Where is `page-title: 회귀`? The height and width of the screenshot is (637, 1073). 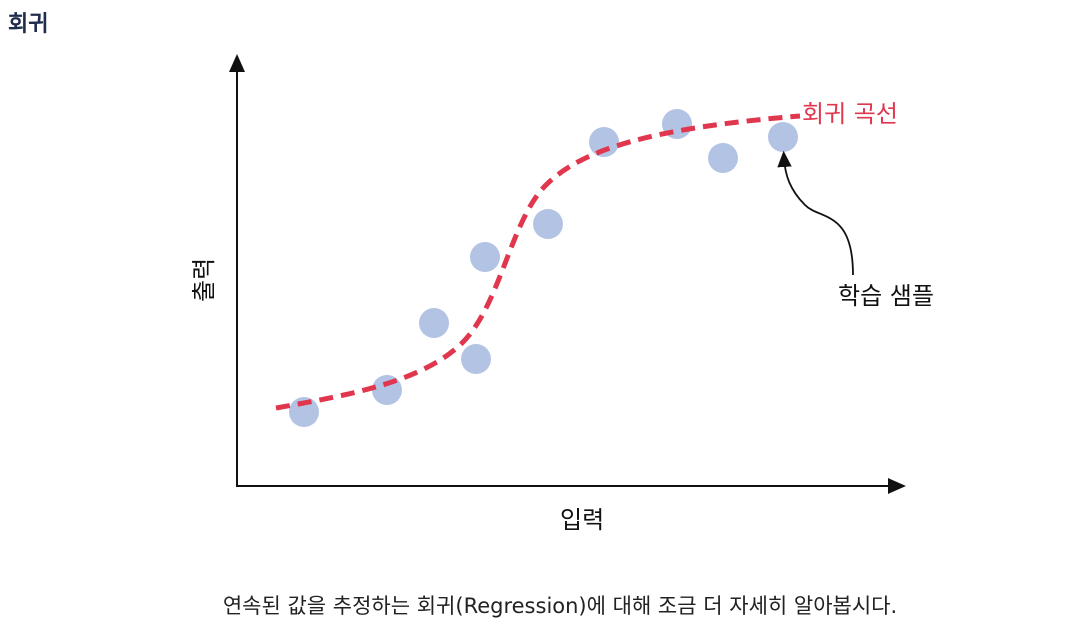
page-title: 회귀 is located at coordinates (28, 24).